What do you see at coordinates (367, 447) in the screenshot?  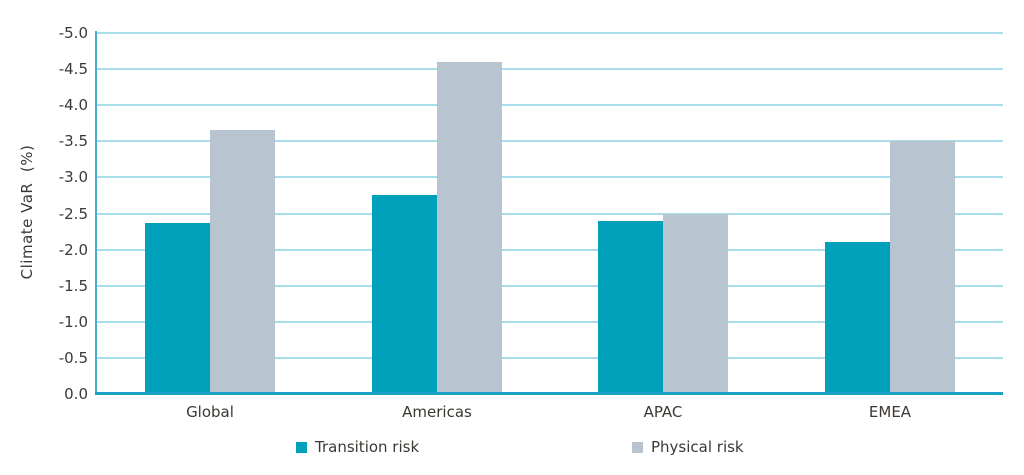 I see `legend-label-transition-risk: Transition risk` at bounding box center [367, 447].